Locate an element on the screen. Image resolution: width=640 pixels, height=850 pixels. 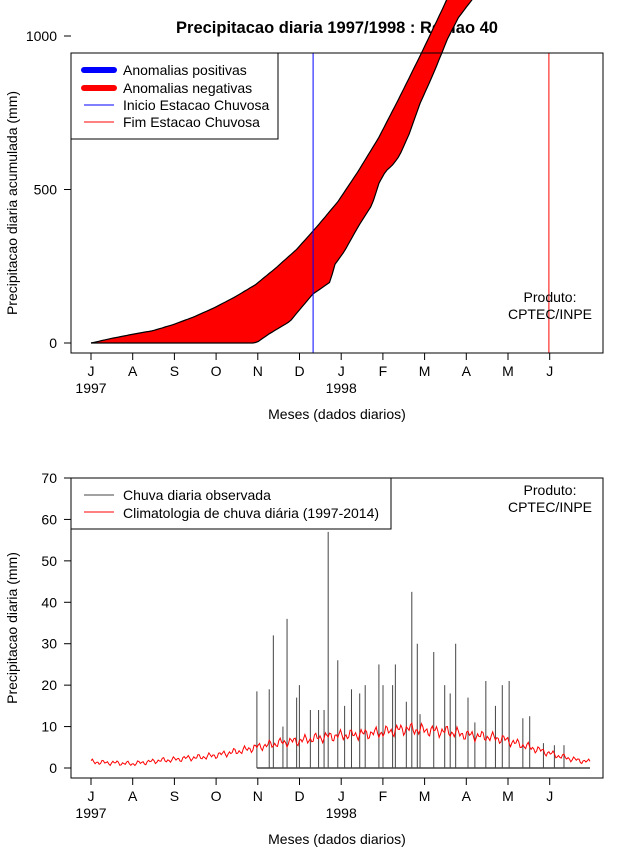
y-tick-label: 20 is located at coordinates (49, 685).